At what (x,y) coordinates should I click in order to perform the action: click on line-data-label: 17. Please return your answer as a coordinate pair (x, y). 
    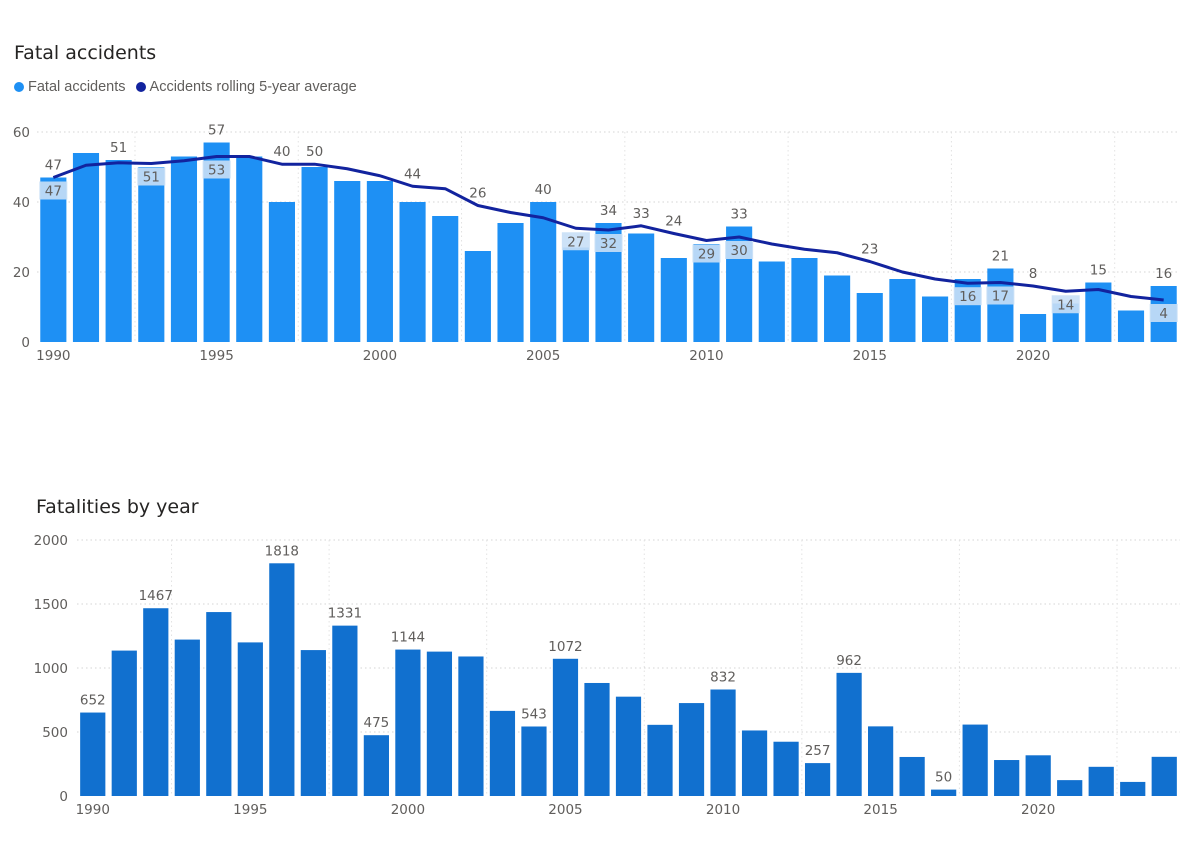
    Looking at the image, I should click on (1000, 297).